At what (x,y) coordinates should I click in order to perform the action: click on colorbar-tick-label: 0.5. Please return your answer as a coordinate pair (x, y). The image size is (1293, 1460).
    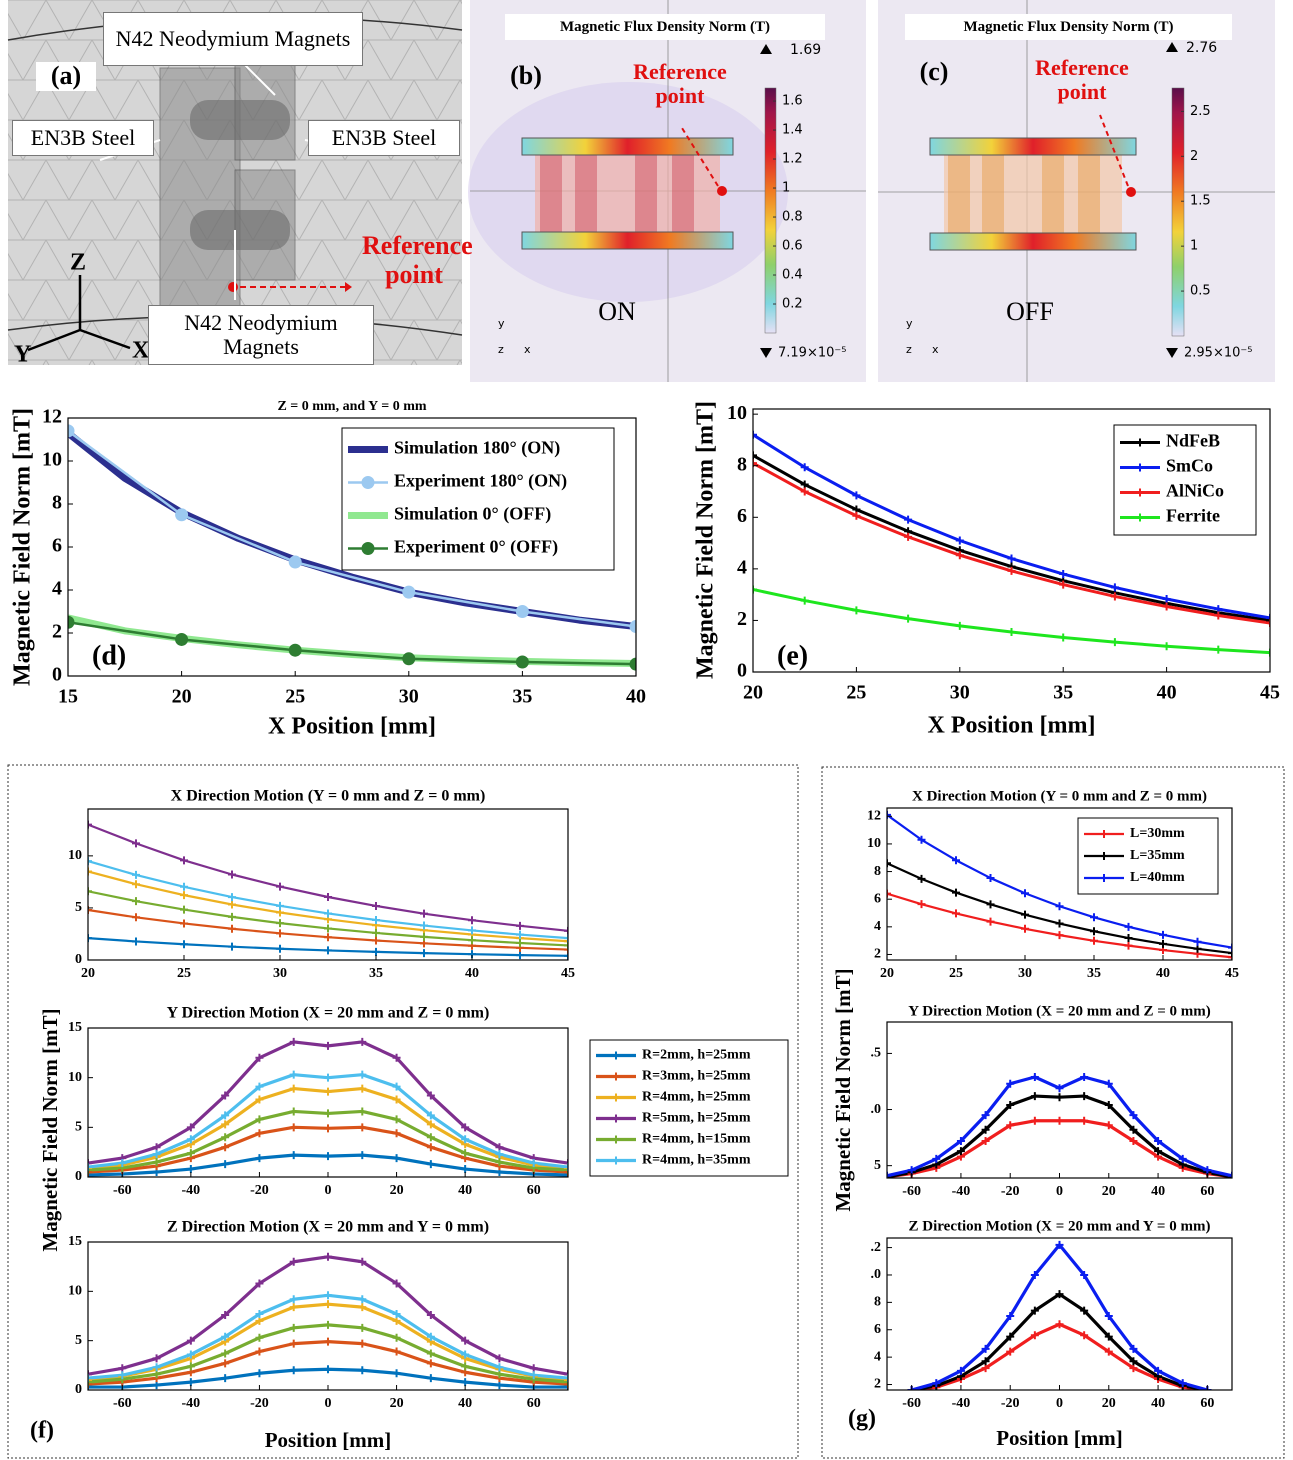
    Looking at the image, I should click on (1200, 291).